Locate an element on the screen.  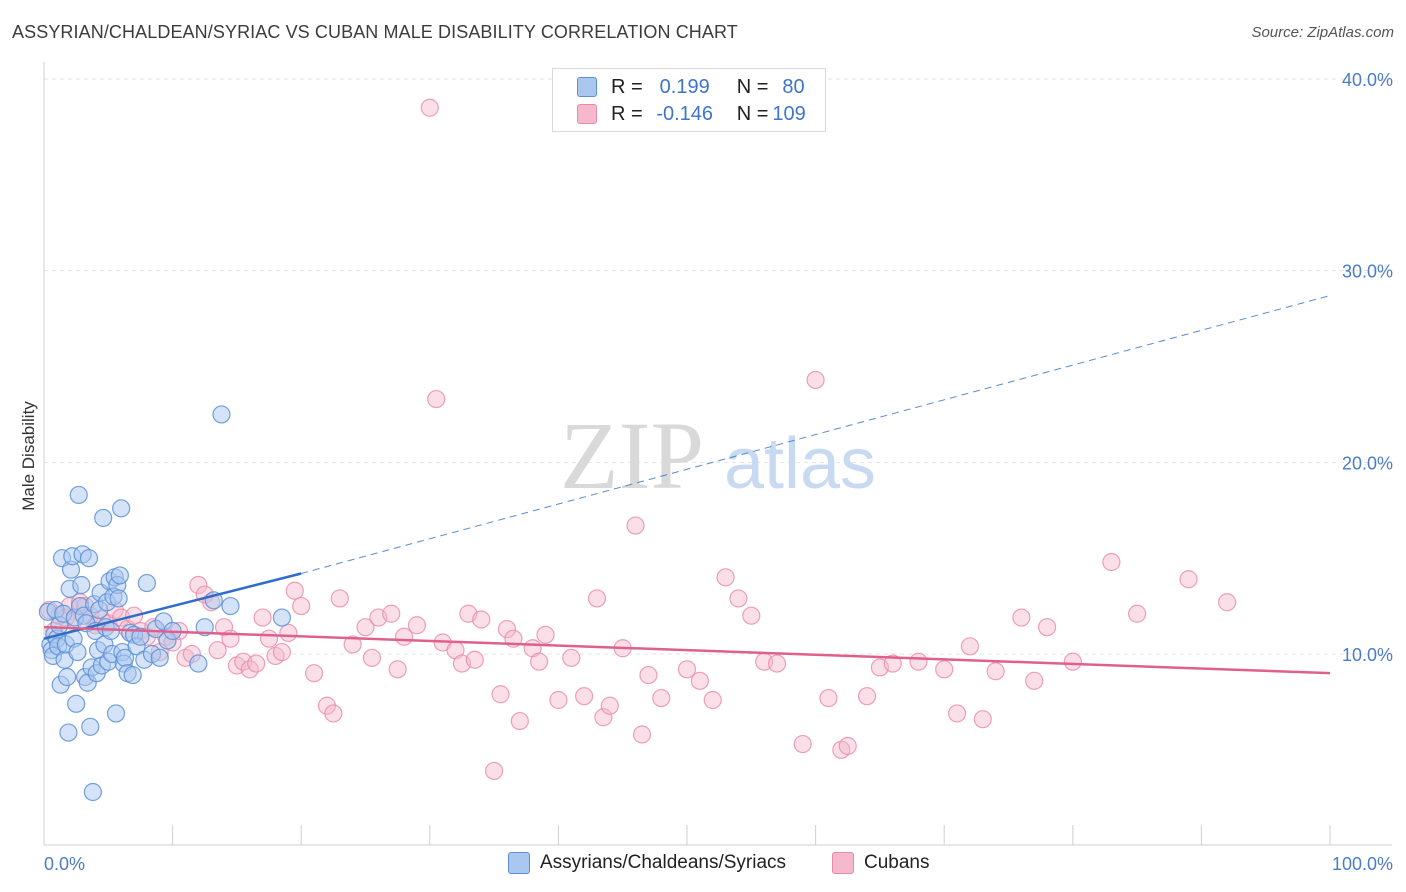
cubans-trend-line is located at coordinates (687, 650).